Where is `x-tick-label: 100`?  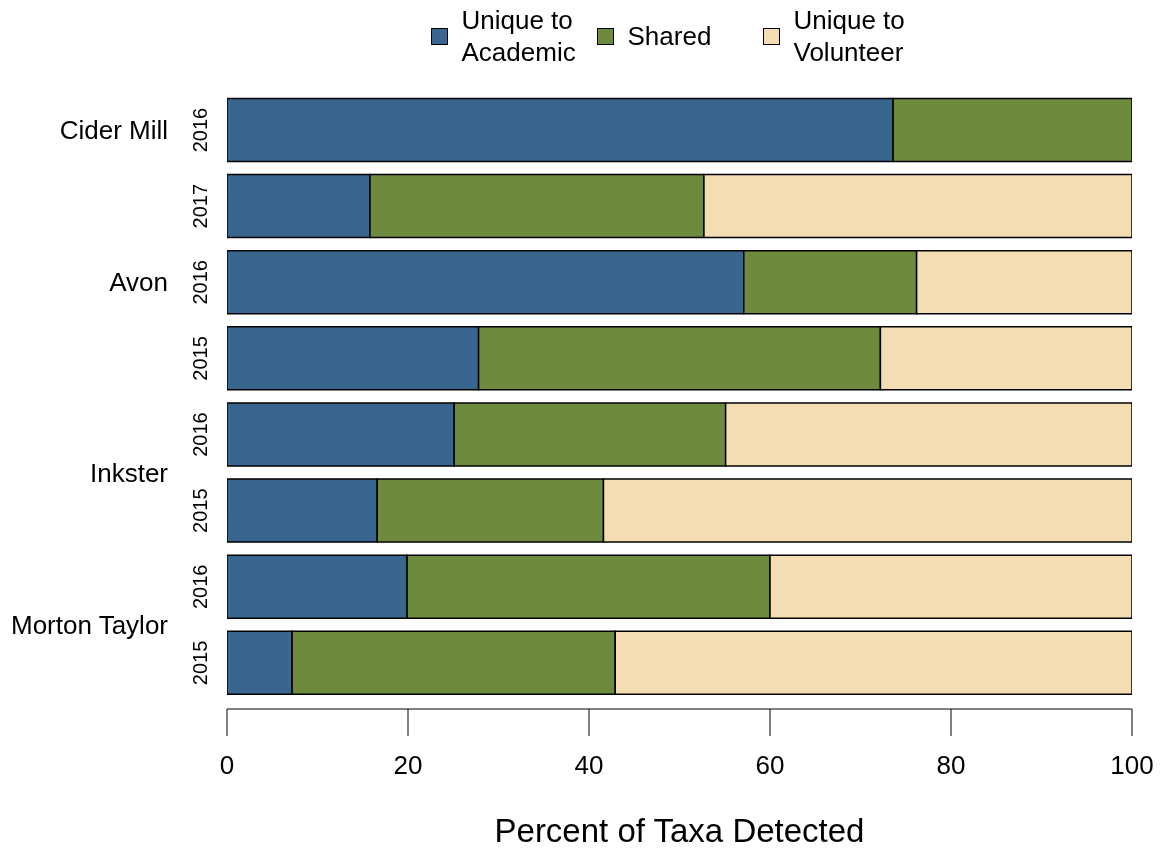 x-tick-label: 100 is located at coordinates (1132, 765).